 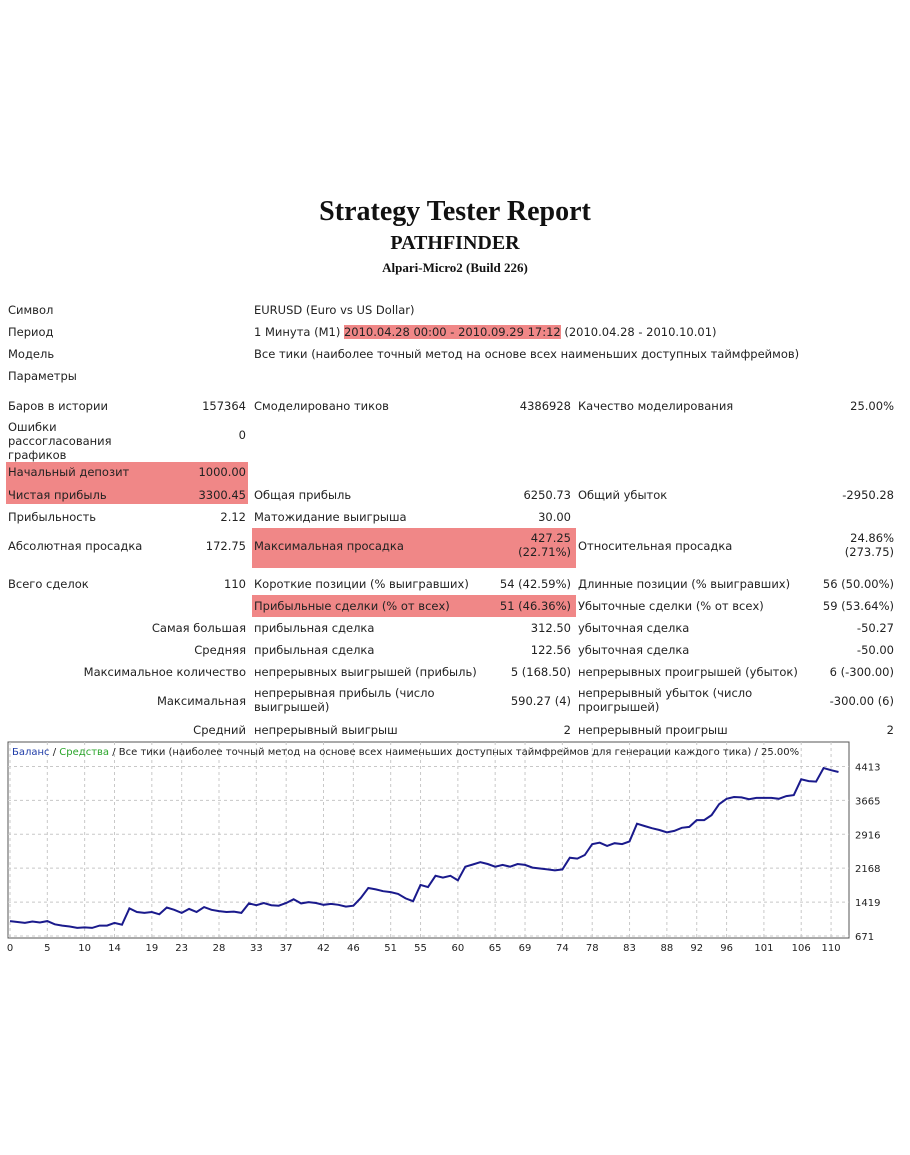 What do you see at coordinates (181, 948) in the screenshot?
I see `x-tick-label: 23` at bounding box center [181, 948].